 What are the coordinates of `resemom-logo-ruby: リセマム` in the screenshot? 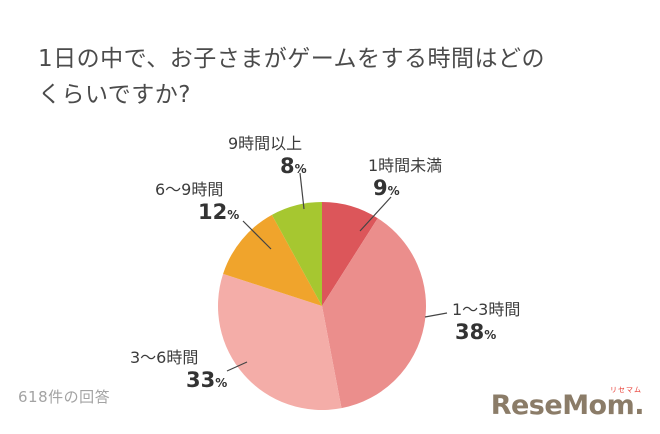 It's located at (626, 390).